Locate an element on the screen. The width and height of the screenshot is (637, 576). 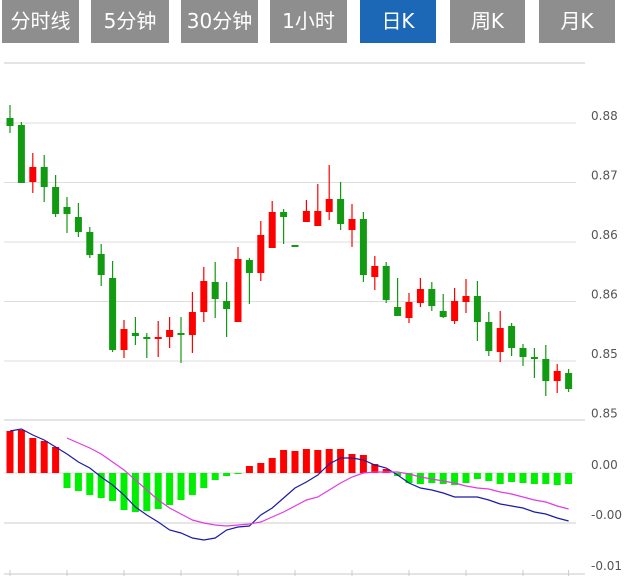
tab-30min: 30分钟 is located at coordinates (219, 21).